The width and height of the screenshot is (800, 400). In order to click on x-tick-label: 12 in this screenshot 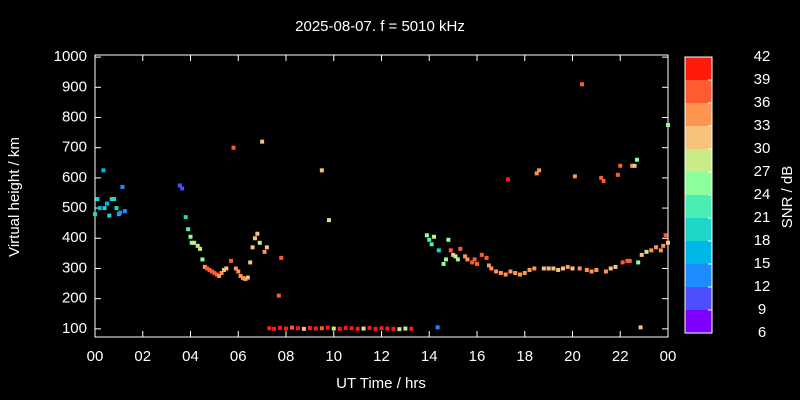, I will do `click(381, 356)`.